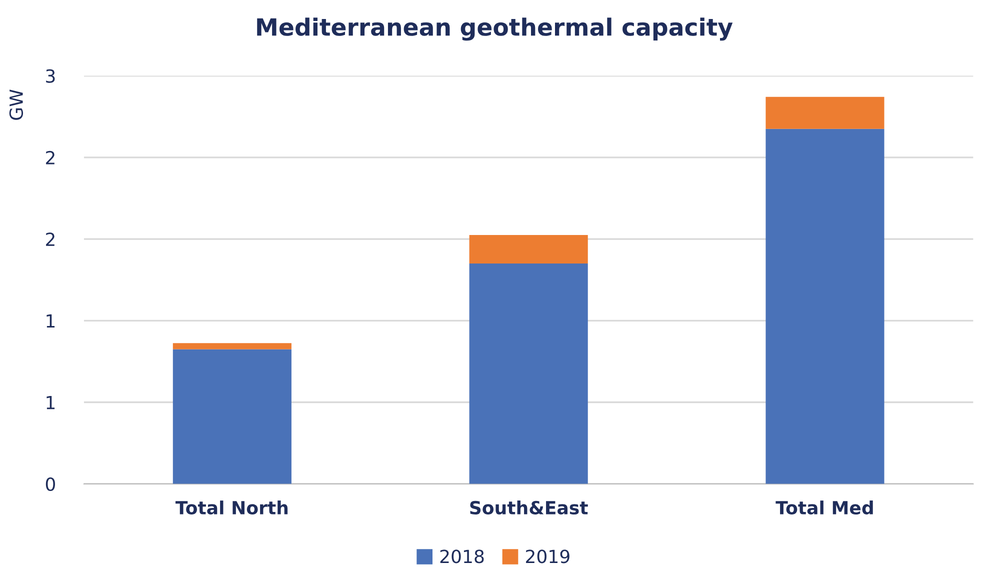 This screenshot has width=988, height=583. What do you see at coordinates (548, 557) in the screenshot?
I see `legend-label: 2019` at bounding box center [548, 557].